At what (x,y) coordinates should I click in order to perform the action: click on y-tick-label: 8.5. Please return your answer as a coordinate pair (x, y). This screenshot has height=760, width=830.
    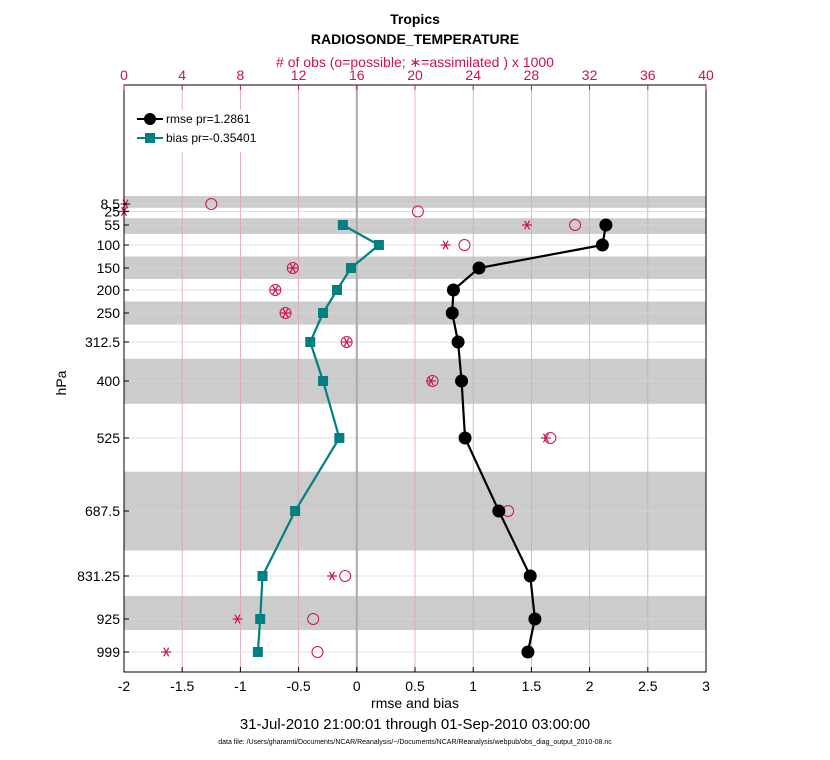
    Looking at the image, I should click on (111, 204).